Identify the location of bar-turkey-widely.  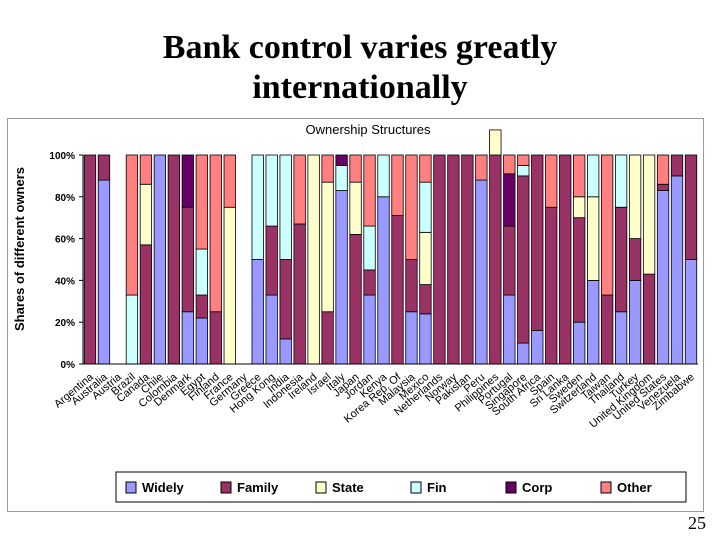
(635, 322).